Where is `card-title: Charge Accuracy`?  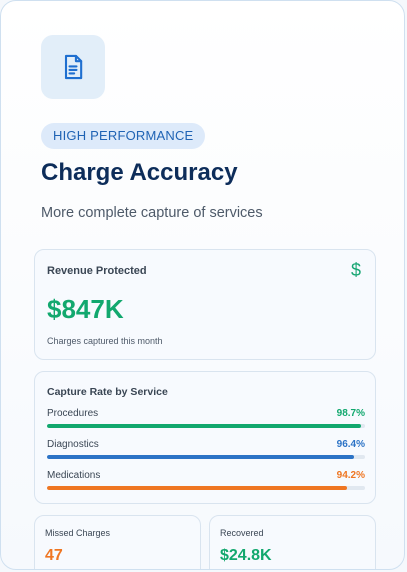
card-title: Charge Accuracy is located at coordinates (139, 172).